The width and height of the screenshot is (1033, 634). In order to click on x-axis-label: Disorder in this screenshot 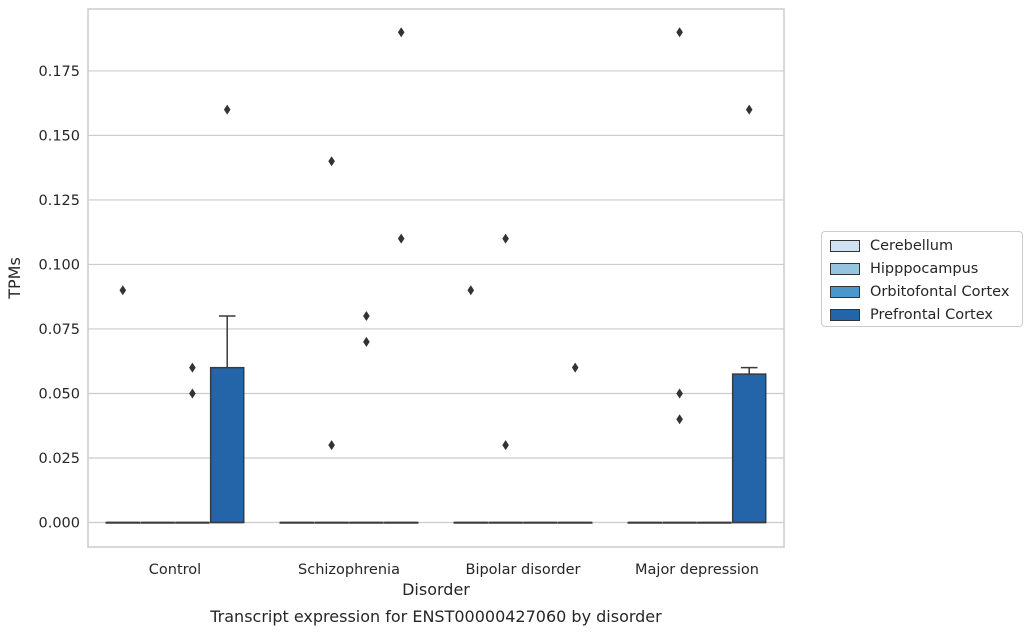, I will do `click(436, 589)`.